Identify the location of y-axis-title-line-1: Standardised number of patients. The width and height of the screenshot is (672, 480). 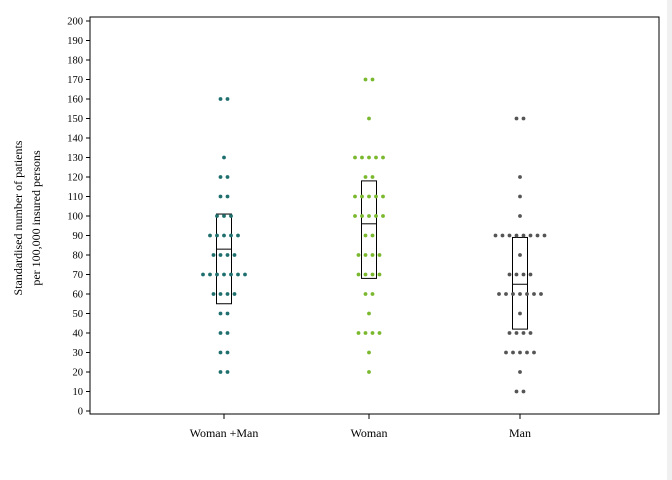
(18, 217).